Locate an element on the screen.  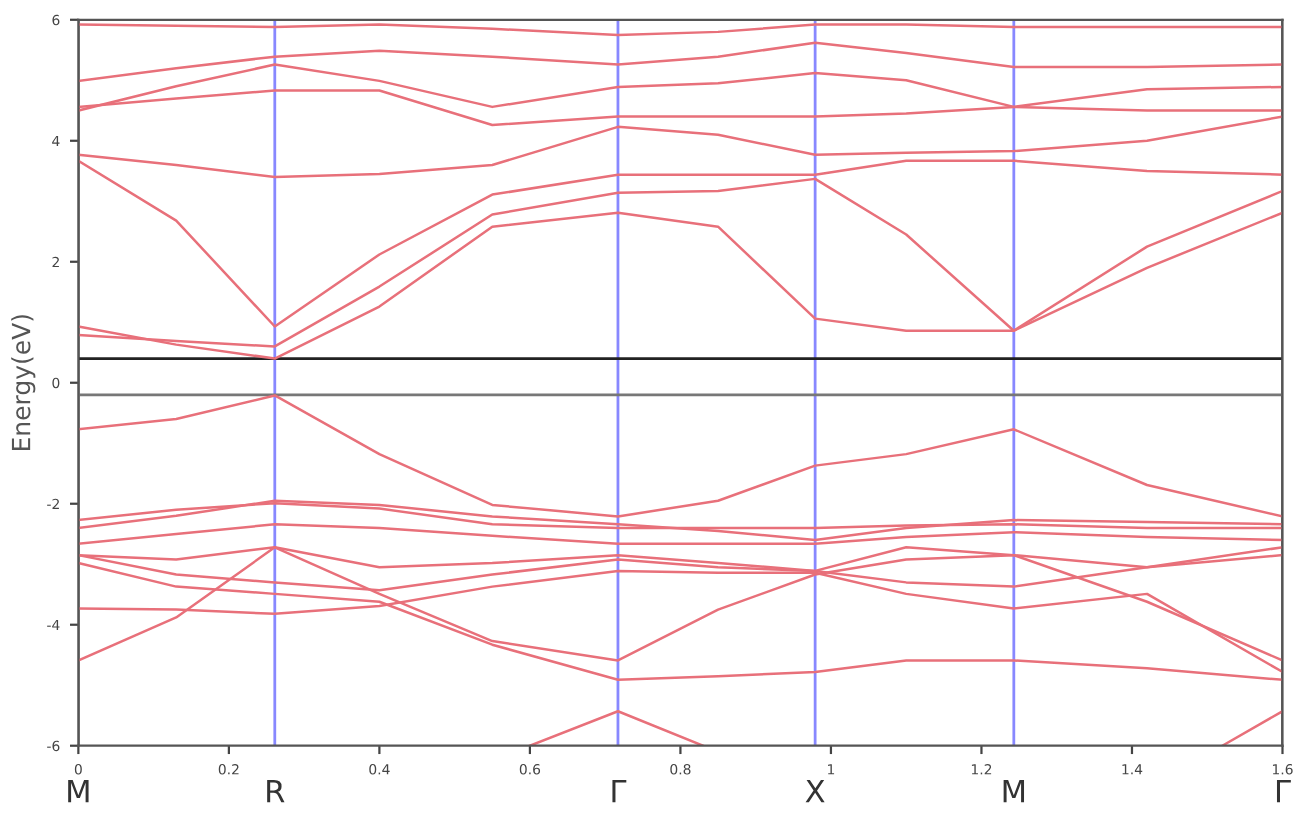
y-axis-title: Energy(eV) is located at coordinates (23, 383).